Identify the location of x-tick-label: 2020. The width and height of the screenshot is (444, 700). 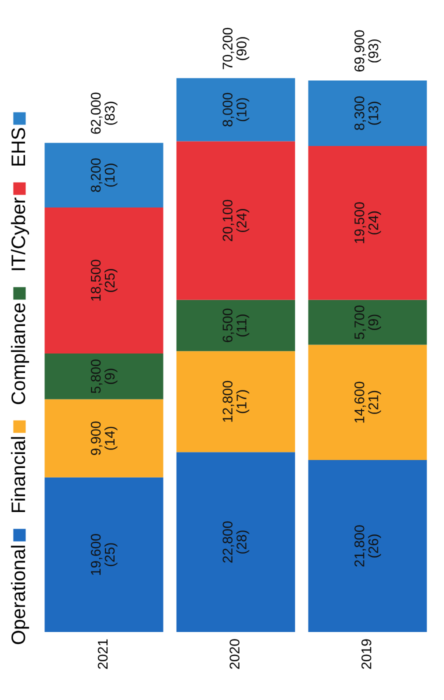
(235, 654).